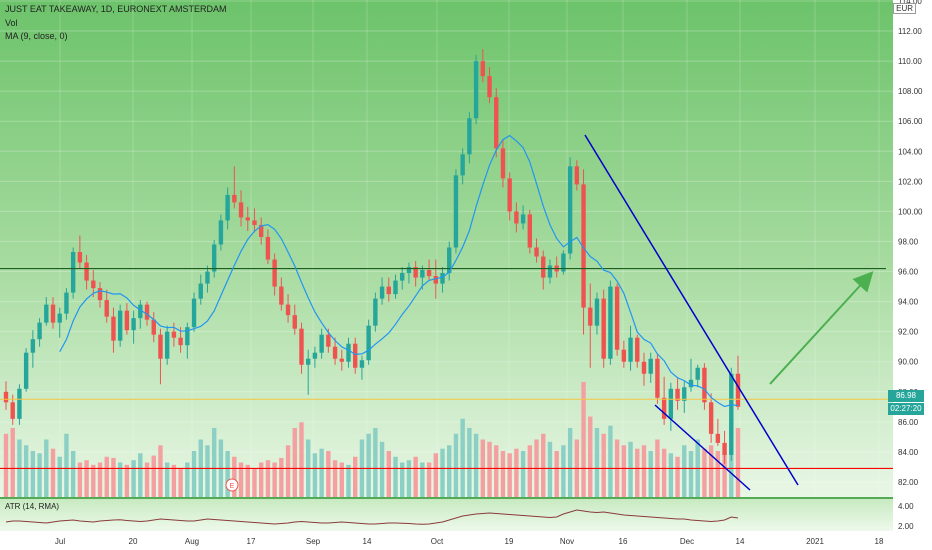  I want to click on price-tick-label: 86.00, so click(908, 422).